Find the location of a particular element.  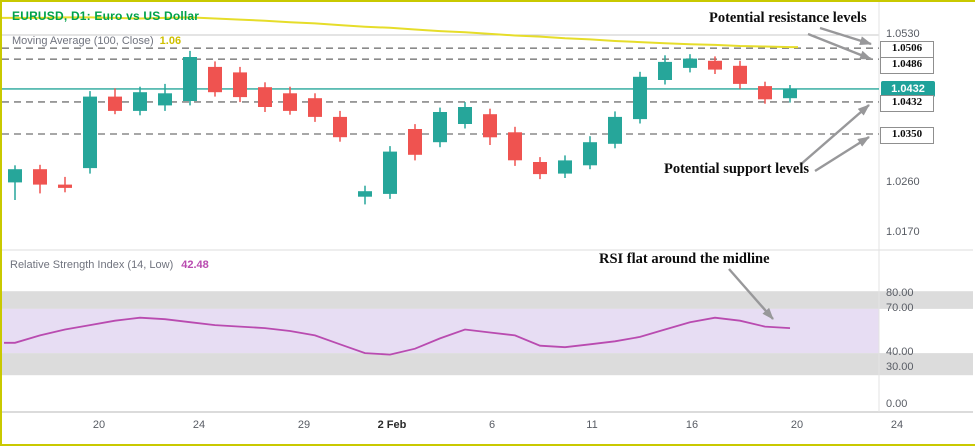

ma-indicator-legend: Moving Average (100, Close) 1.06 is located at coordinates (96, 41).